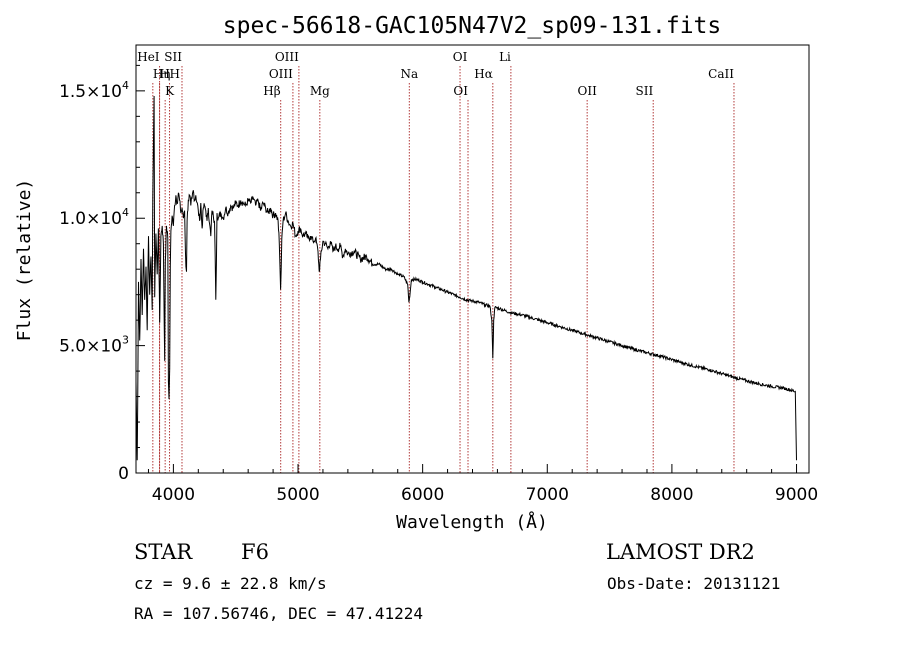  Describe the element at coordinates (796, 495) in the screenshot. I see `x-tick-label: 9000` at that location.